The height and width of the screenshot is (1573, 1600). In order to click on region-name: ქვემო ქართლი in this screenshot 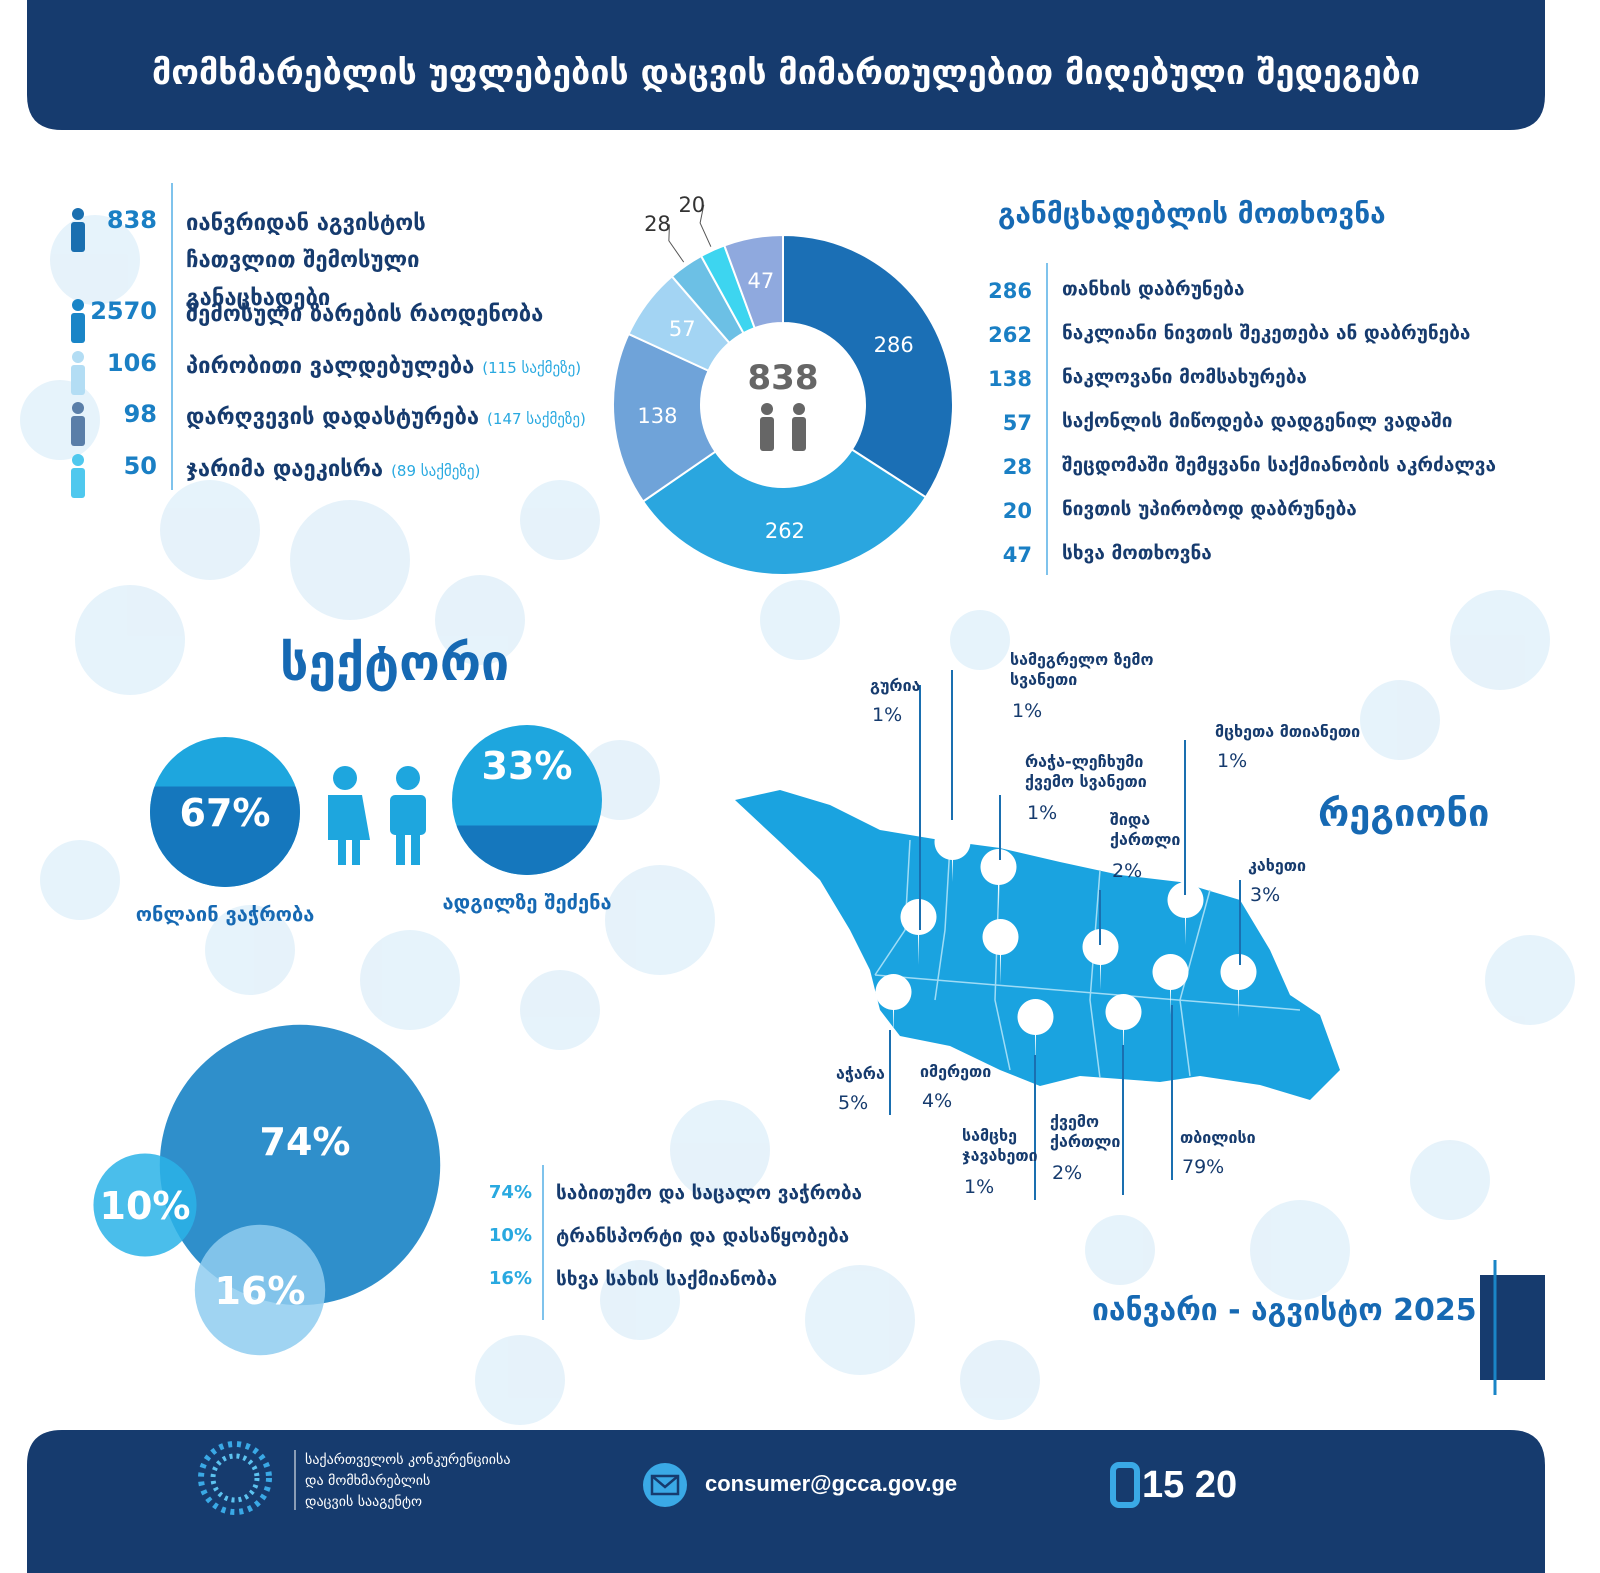, I will do `click(1085, 1131)`.